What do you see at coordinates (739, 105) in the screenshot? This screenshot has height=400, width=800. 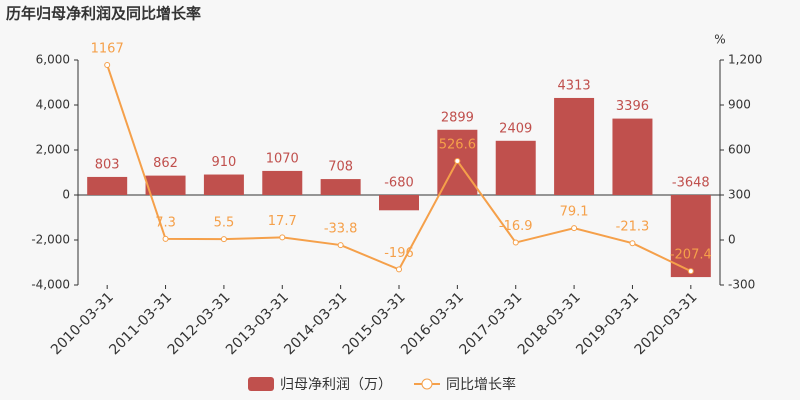 I see `y2-tick-label: 900` at bounding box center [739, 105].